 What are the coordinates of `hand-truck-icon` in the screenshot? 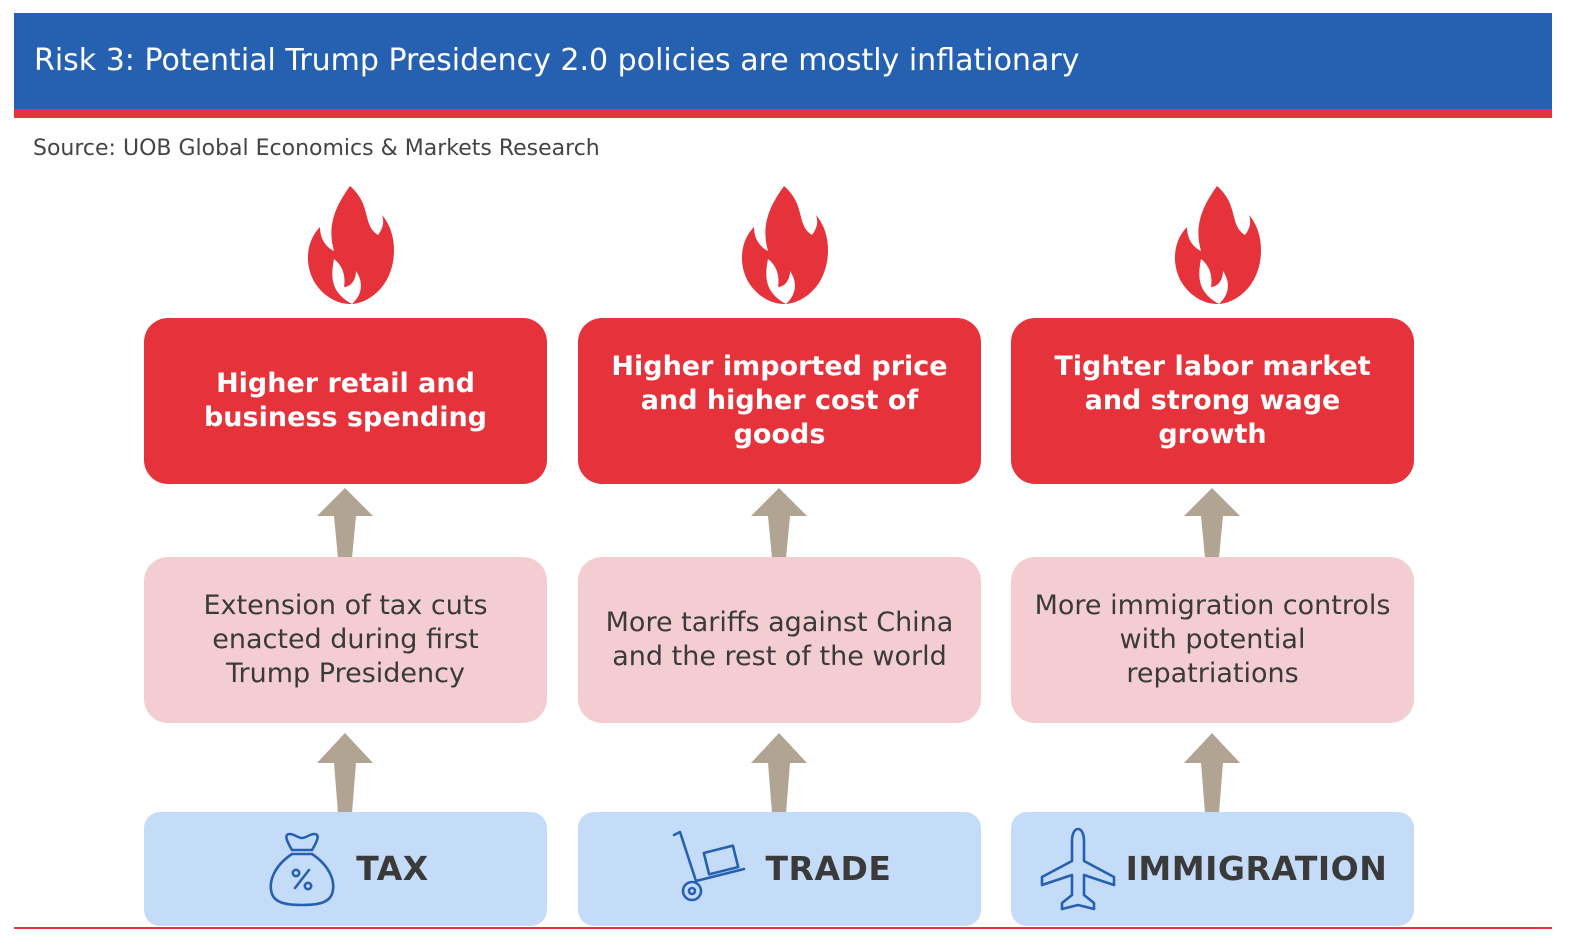 It's located at (708, 866).